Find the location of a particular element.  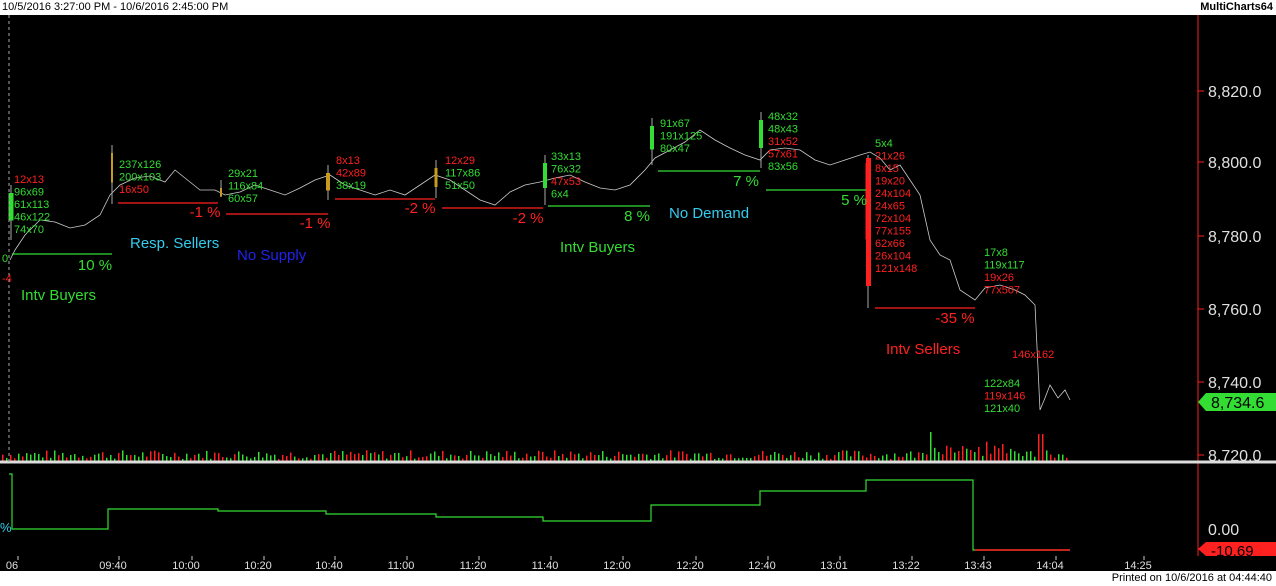

app-name: MultiCharts64 is located at coordinates (1236, 7).